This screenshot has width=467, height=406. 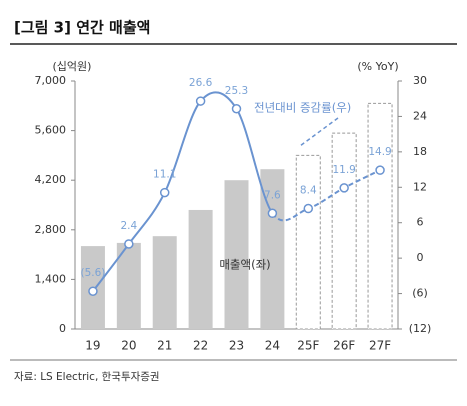 I want to click on x-tick-label: 23, so click(x=236, y=346).